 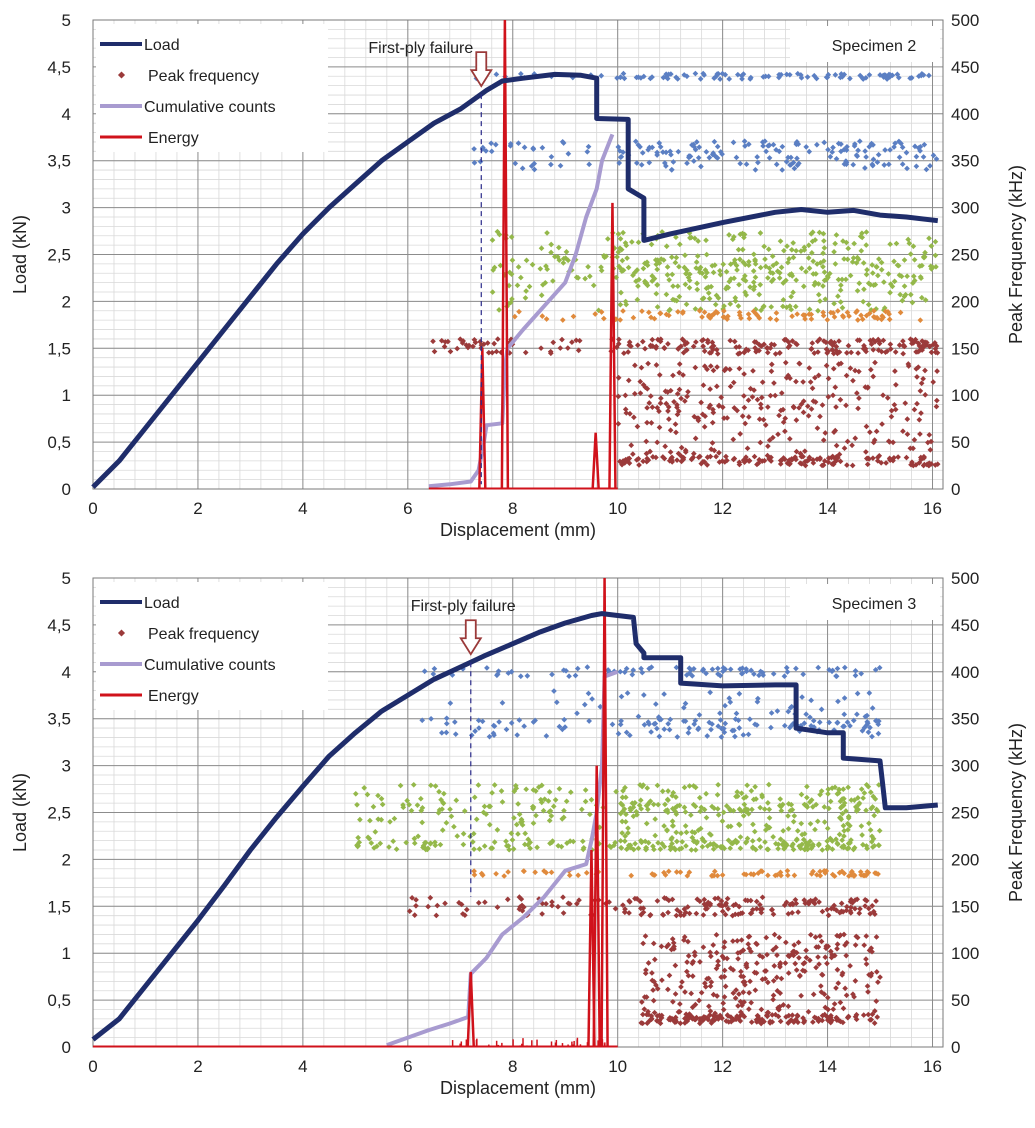 I want to click on x-tick-label: 0, so click(x=92, y=1066).